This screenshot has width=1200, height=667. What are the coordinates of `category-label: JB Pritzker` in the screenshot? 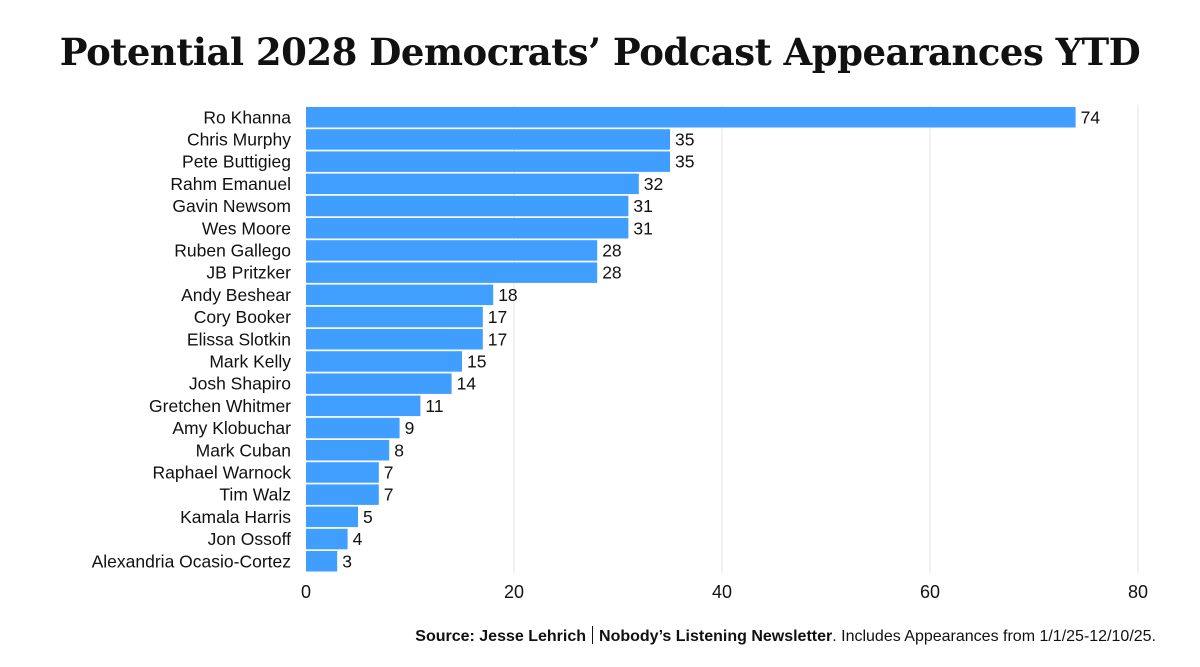 It's located at (248, 273).